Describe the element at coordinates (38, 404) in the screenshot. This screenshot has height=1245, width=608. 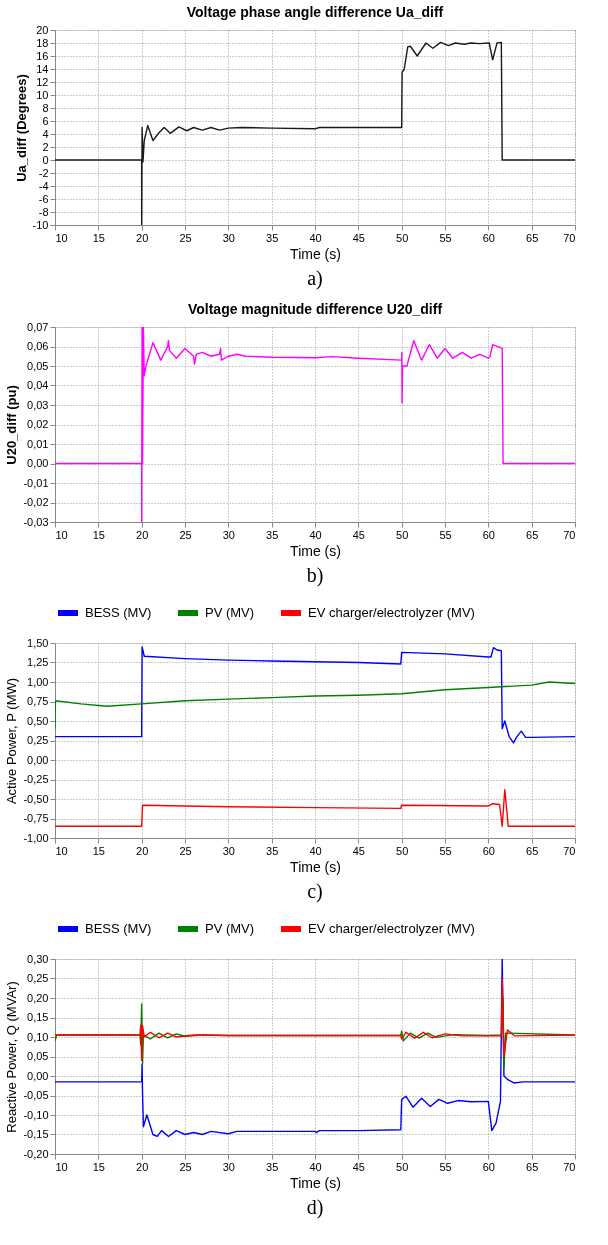
I see `y-tick-label: 0,03` at that location.